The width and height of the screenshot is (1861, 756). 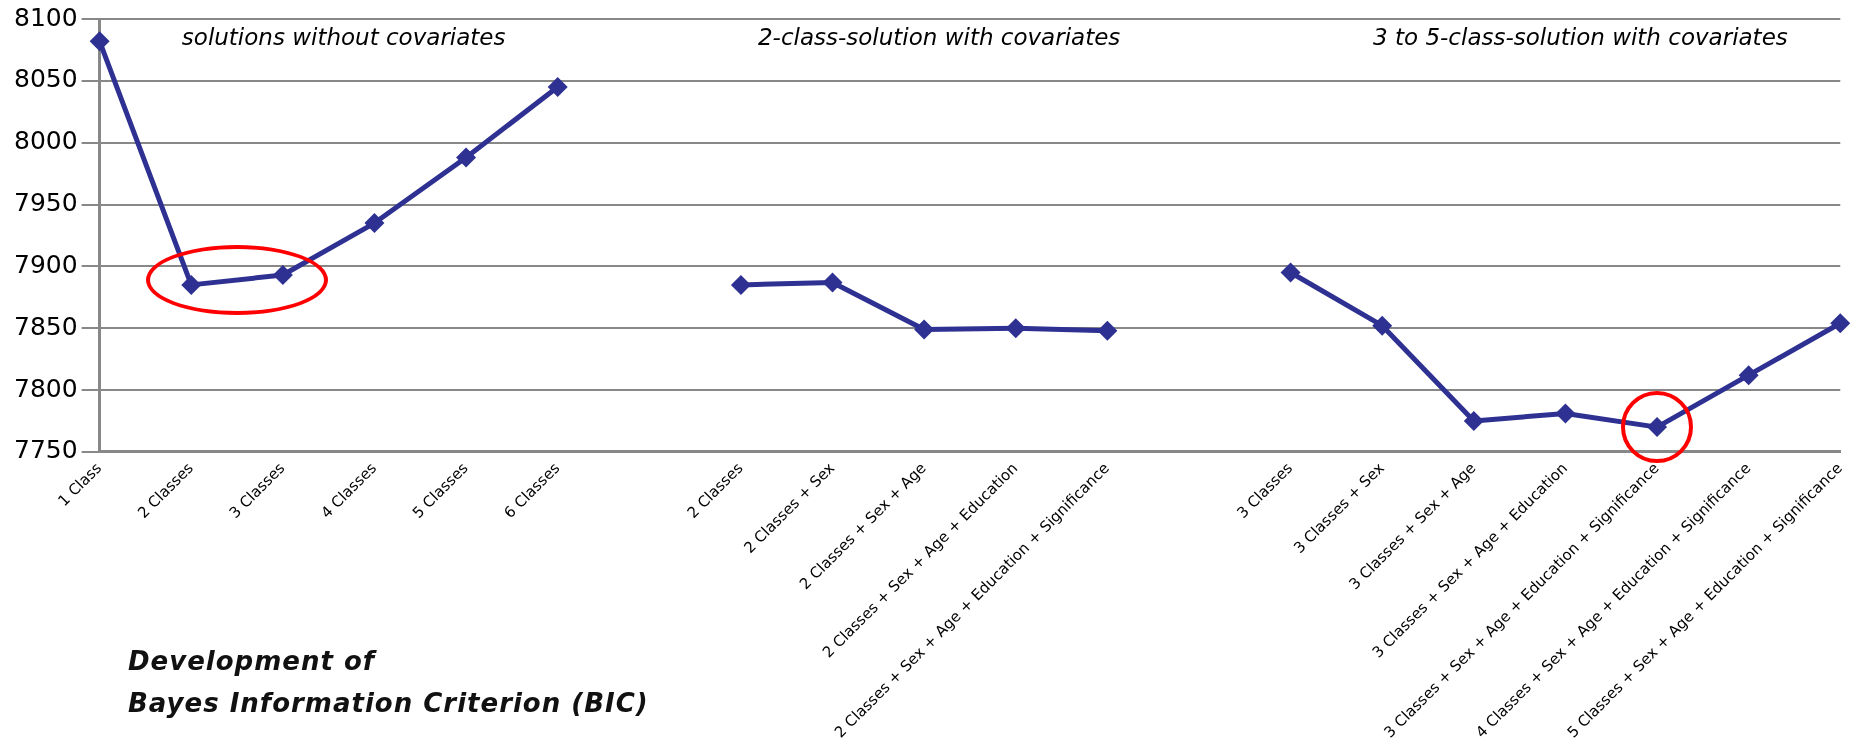 I want to click on annotation: solutions without covariates, so click(x=343, y=36).